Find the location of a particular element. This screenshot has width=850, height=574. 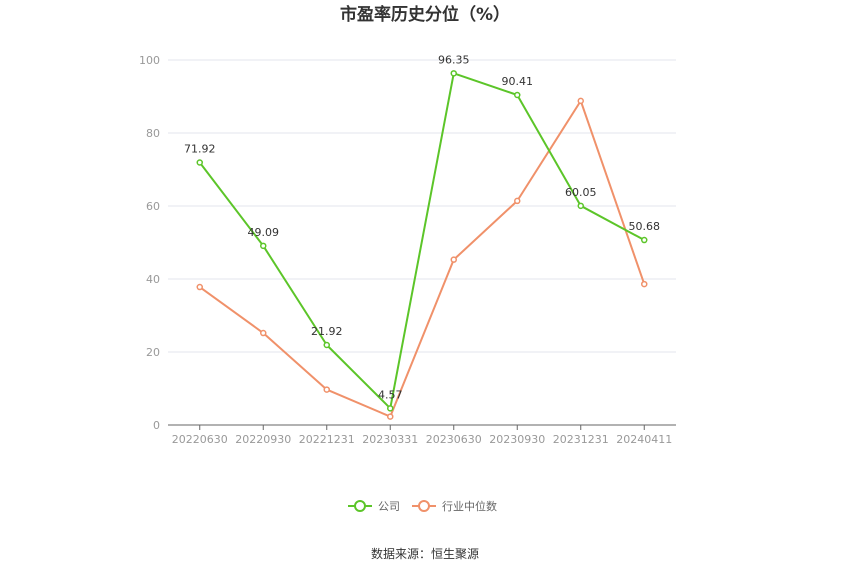

legend-label: 公司 is located at coordinates (389, 506).